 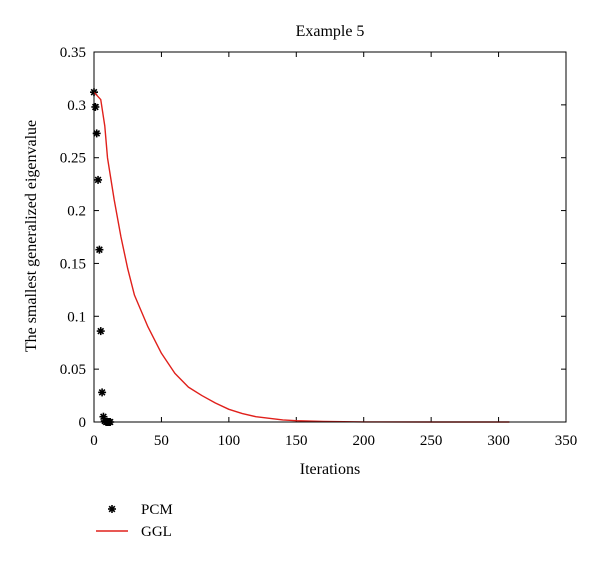 I want to click on y-tick-label: 0.35, so click(x=73, y=53).